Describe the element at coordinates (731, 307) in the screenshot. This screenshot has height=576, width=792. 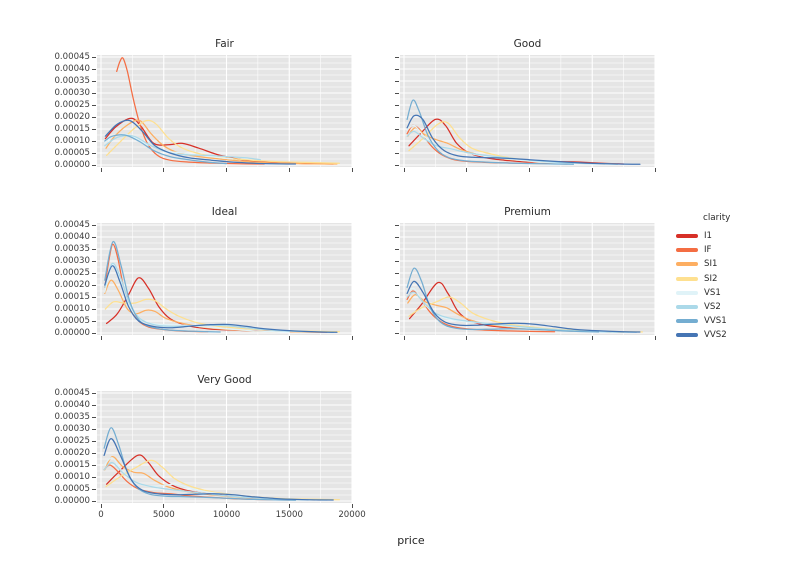
I see `legend-entry-vs2: VS2` at that location.